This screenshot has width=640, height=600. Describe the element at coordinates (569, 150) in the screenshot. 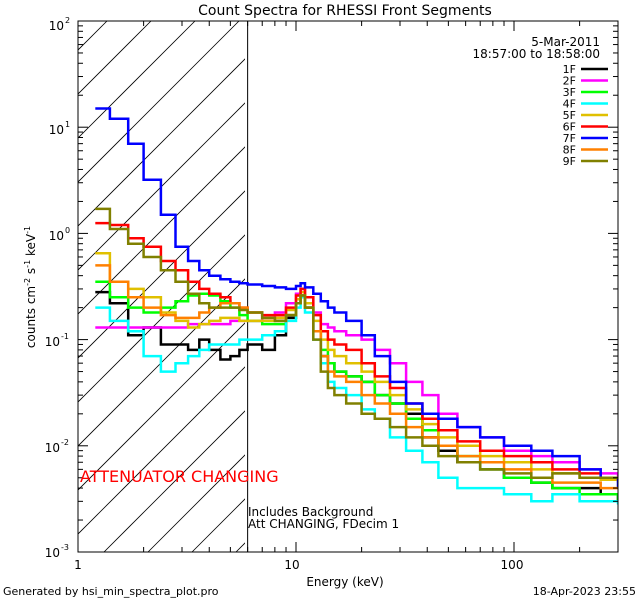

I see `legend-label-8F: 8F` at that location.